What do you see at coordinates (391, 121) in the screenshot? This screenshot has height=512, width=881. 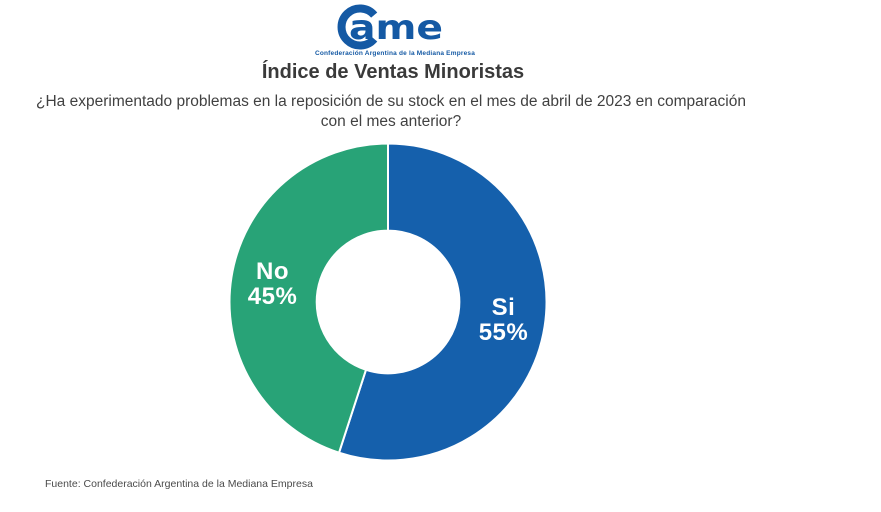 I see `chart-question-line2: con el mes anterior?` at bounding box center [391, 121].